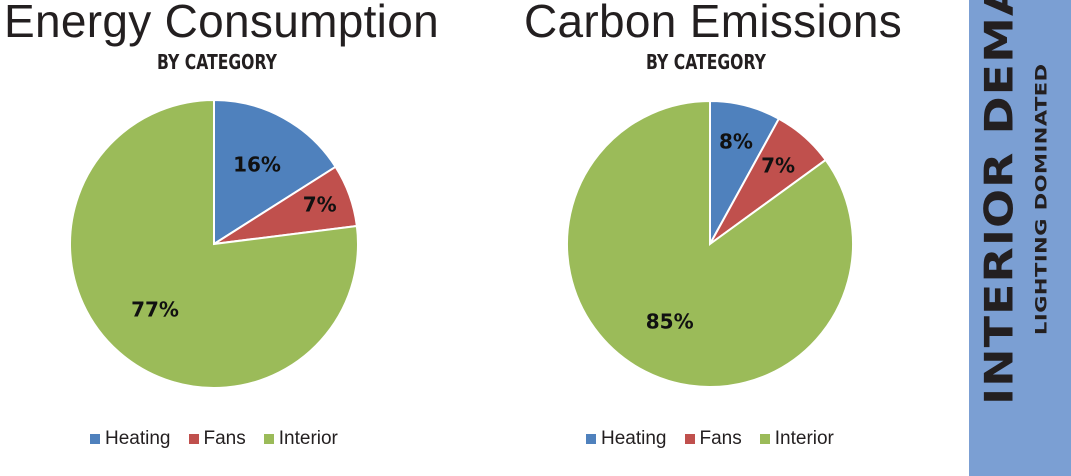 This screenshot has width=1071, height=476. Describe the element at coordinates (221, 23) in the screenshot. I see `chart-title: Energy Consumption` at that location.